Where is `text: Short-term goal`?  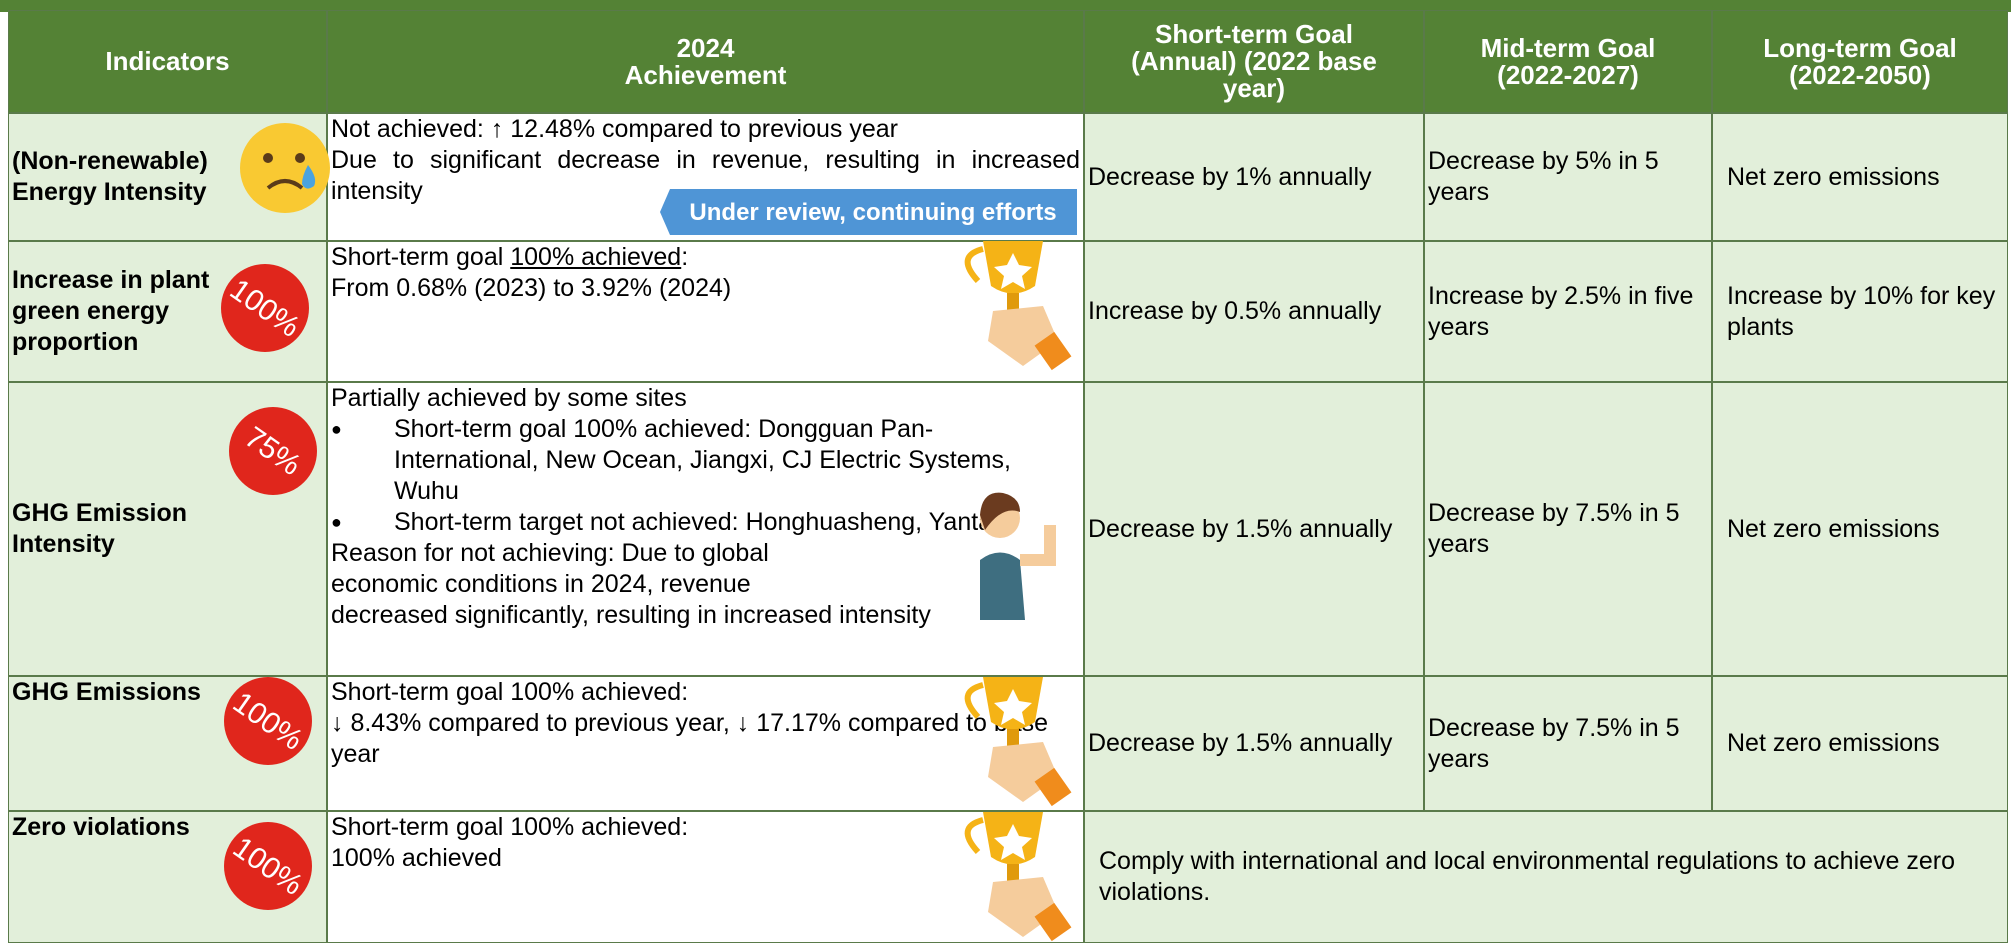 text: Short-term goal is located at coordinates (421, 257).